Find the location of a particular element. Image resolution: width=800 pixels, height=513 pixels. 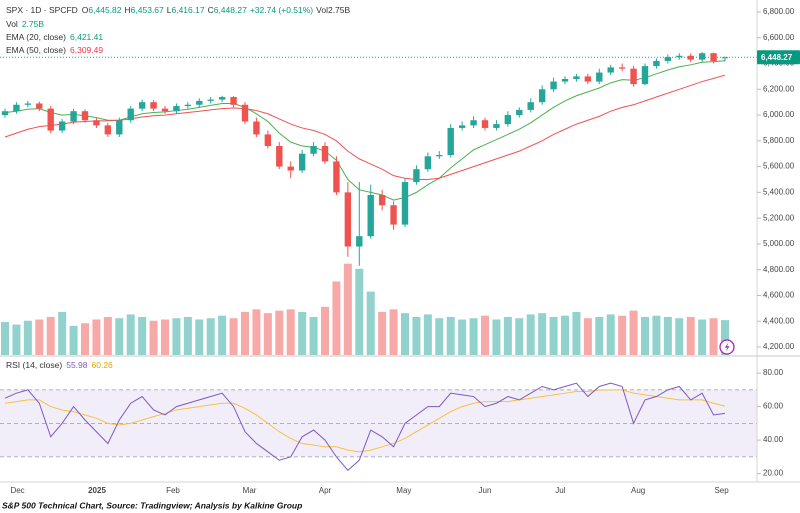

last-price-box is located at coordinates (778, 57).